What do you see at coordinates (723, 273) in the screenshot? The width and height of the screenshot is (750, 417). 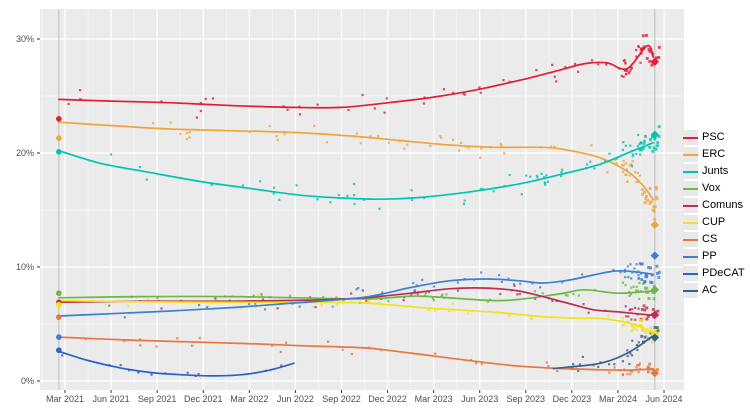 I see `legend-label: PDeCAT` at bounding box center [723, 273].